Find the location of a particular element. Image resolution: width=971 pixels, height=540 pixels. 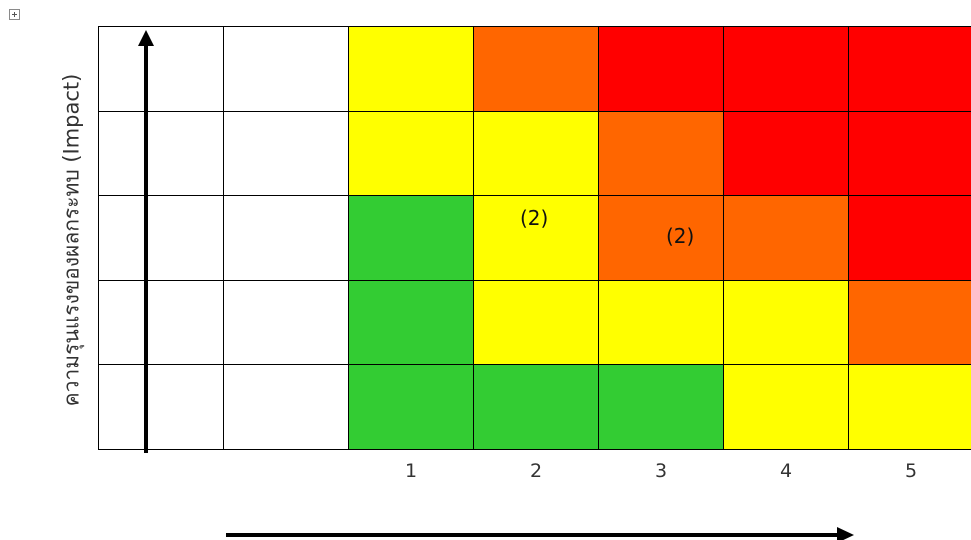

move-handle-icon is located at coordinates (14, 14).